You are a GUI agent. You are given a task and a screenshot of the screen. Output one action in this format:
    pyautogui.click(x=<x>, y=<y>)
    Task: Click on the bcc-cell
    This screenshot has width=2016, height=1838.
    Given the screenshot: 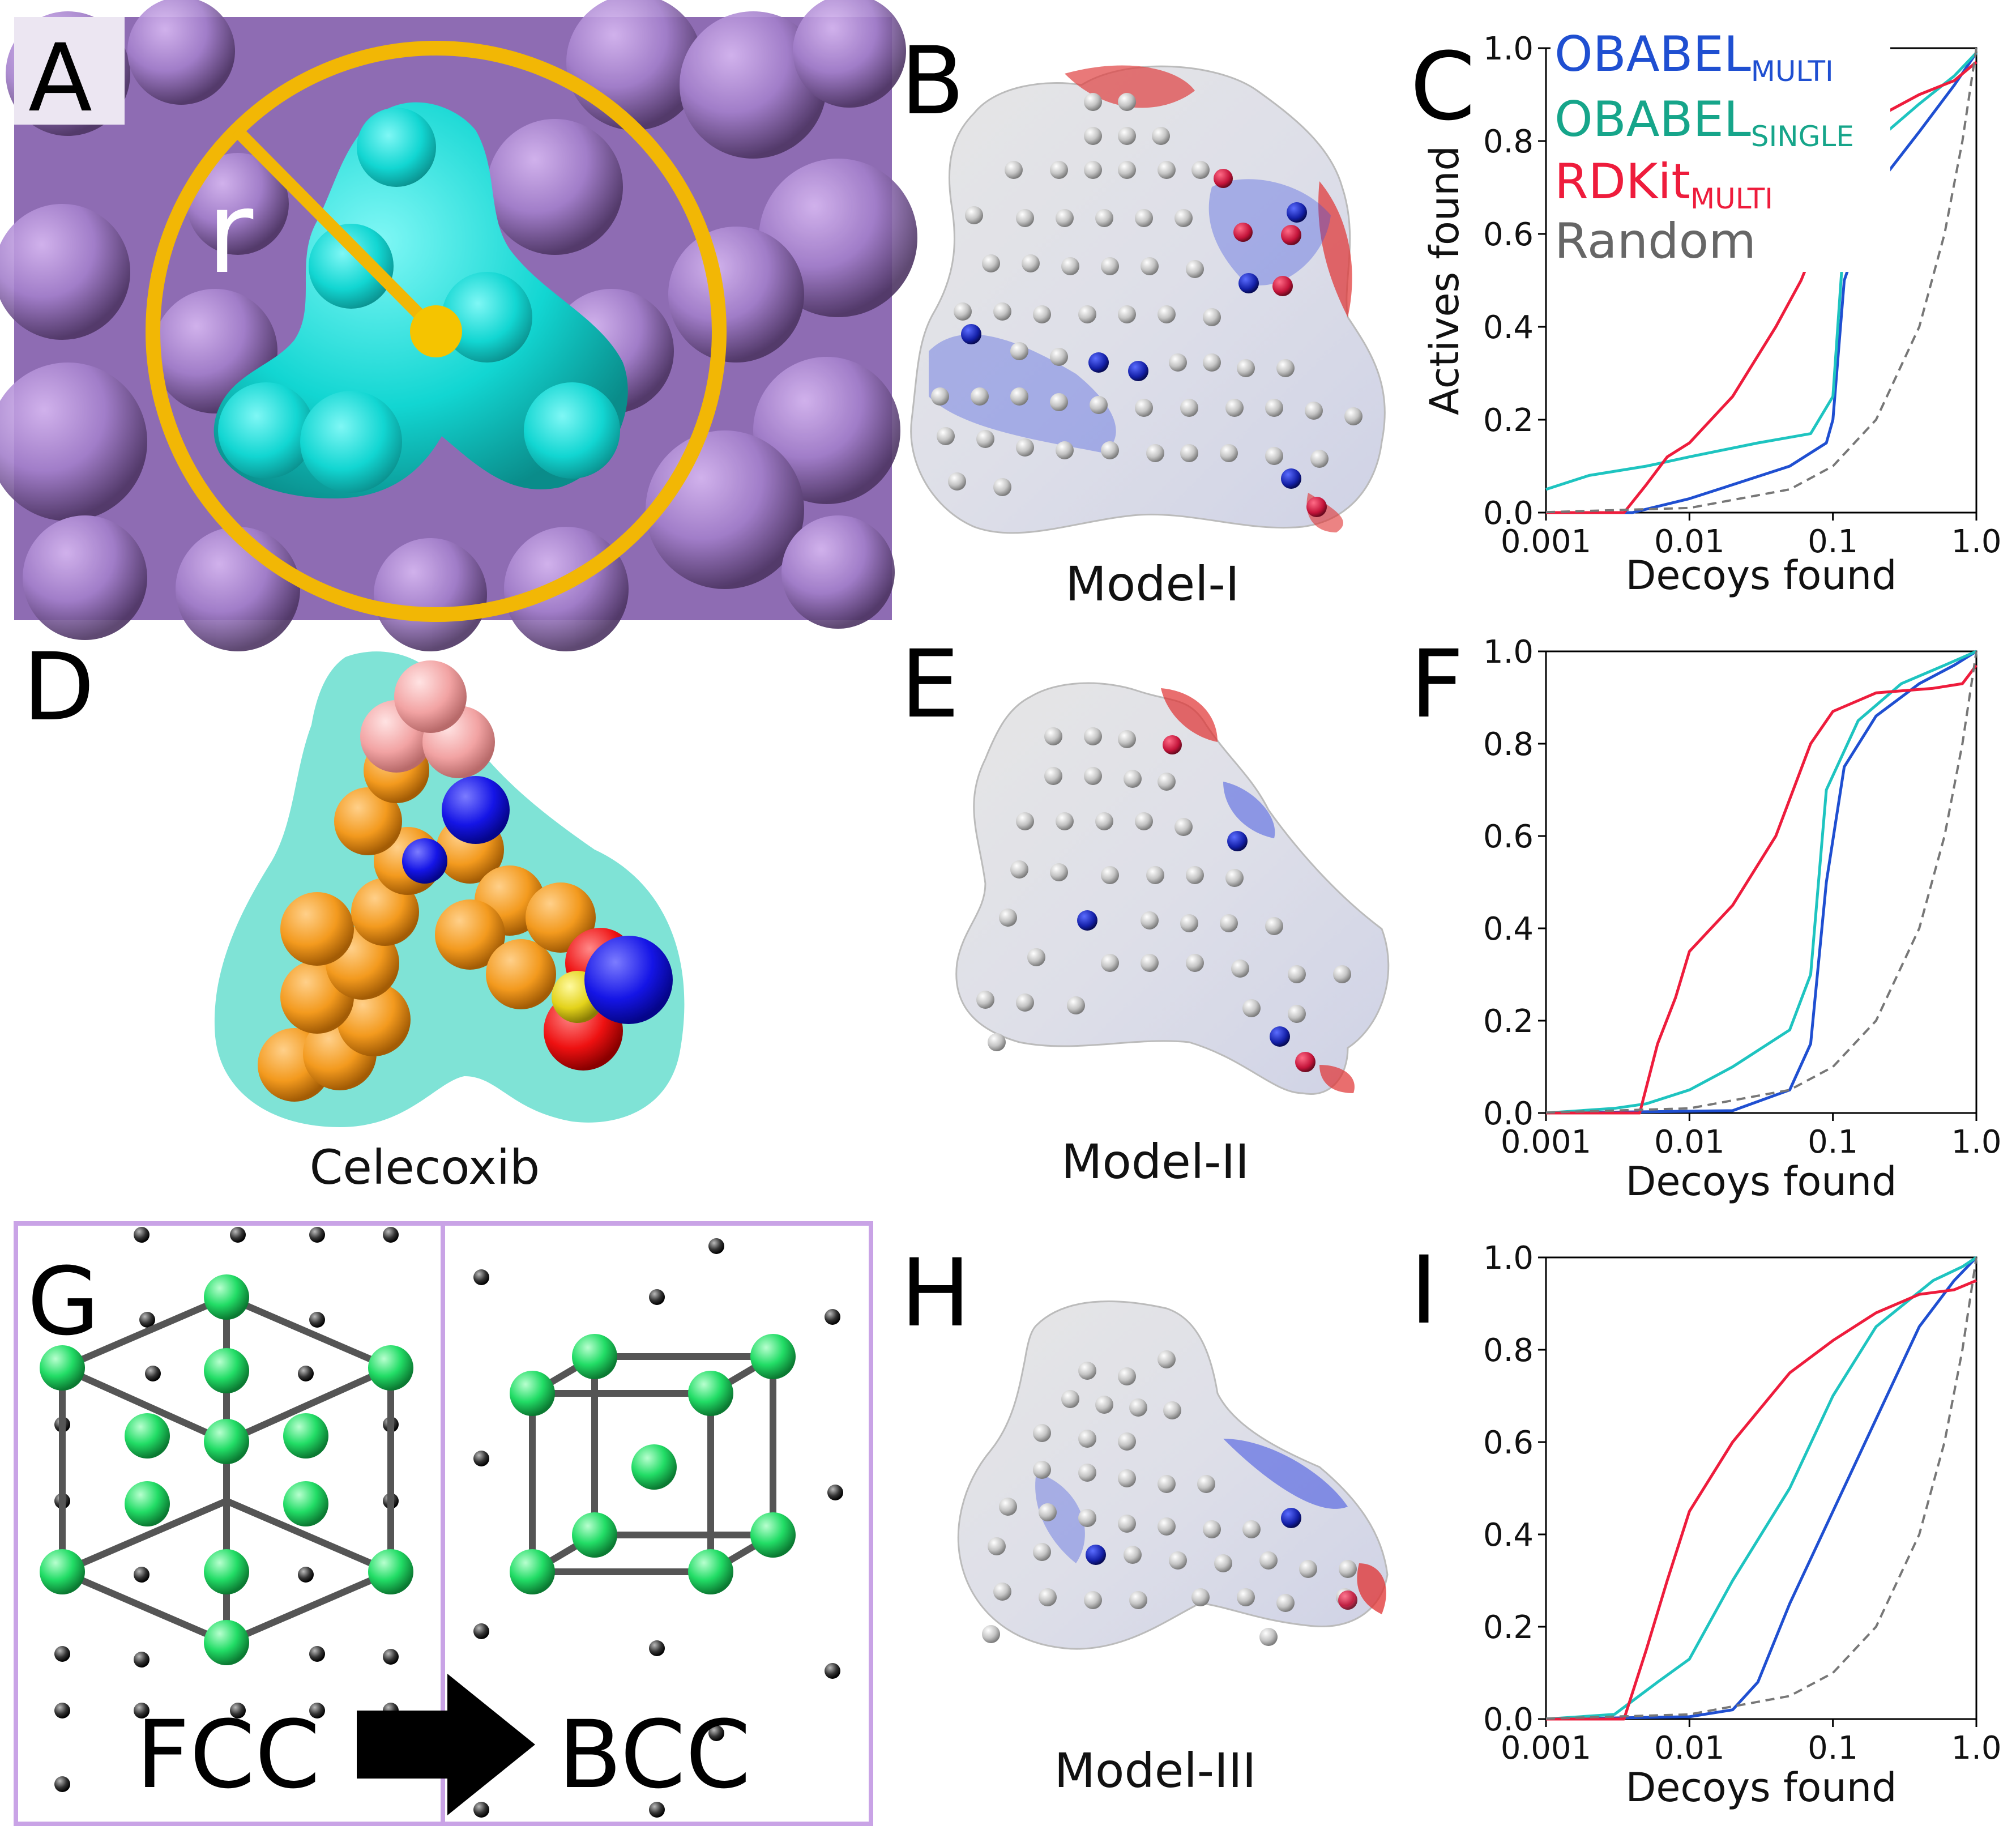 What is the action you would take?
    pyautogui.click(x=653, y=1464)
    